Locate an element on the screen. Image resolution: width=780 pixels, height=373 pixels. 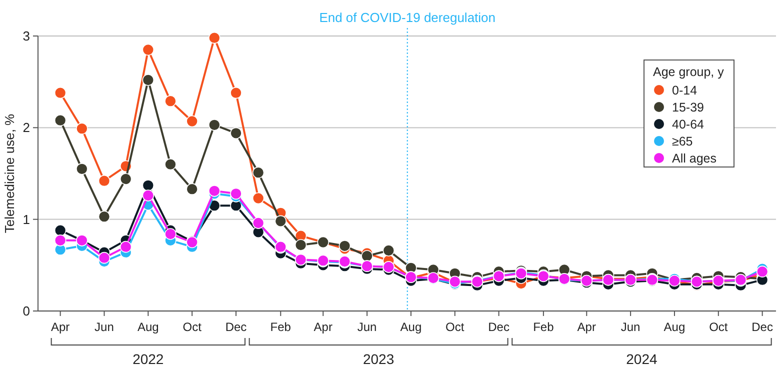
y-tick-label: 0 is located at coordinates (26, 311).